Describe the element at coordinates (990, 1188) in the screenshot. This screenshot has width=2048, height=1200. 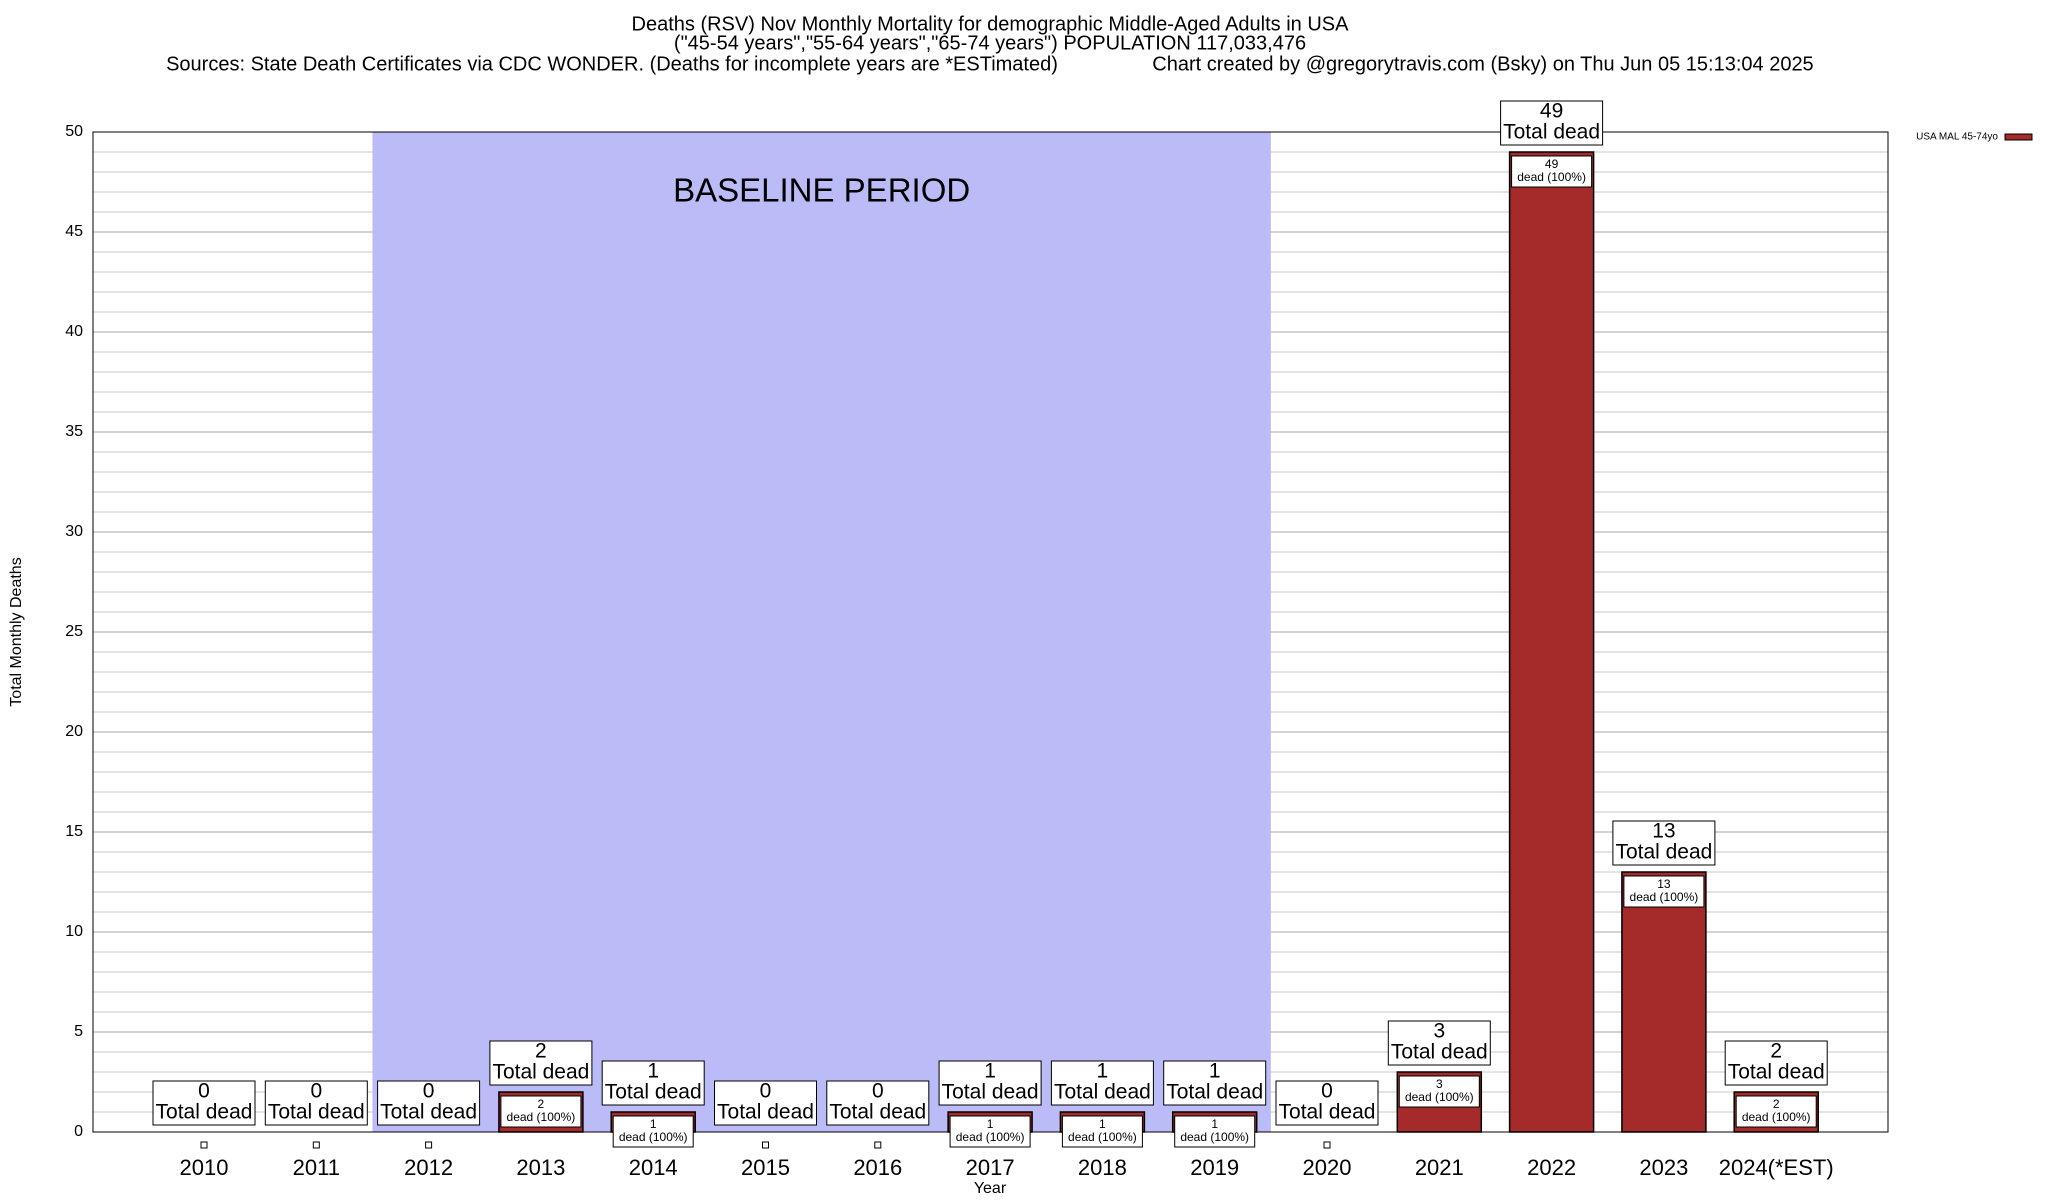
I see `x-axis-label: Year` at that location.